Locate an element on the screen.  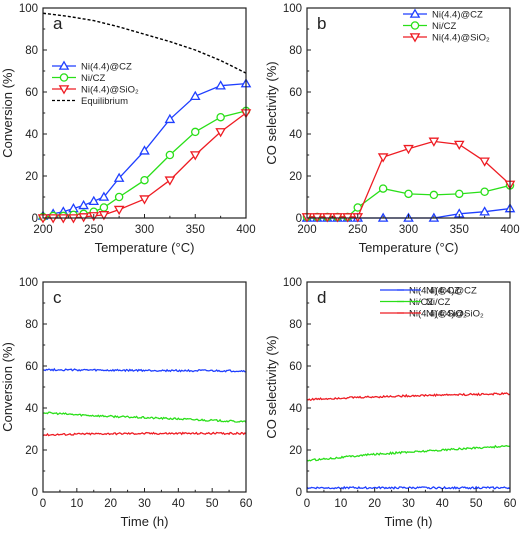
legend-label: Equilibrium is located at coordinates (104, 101).